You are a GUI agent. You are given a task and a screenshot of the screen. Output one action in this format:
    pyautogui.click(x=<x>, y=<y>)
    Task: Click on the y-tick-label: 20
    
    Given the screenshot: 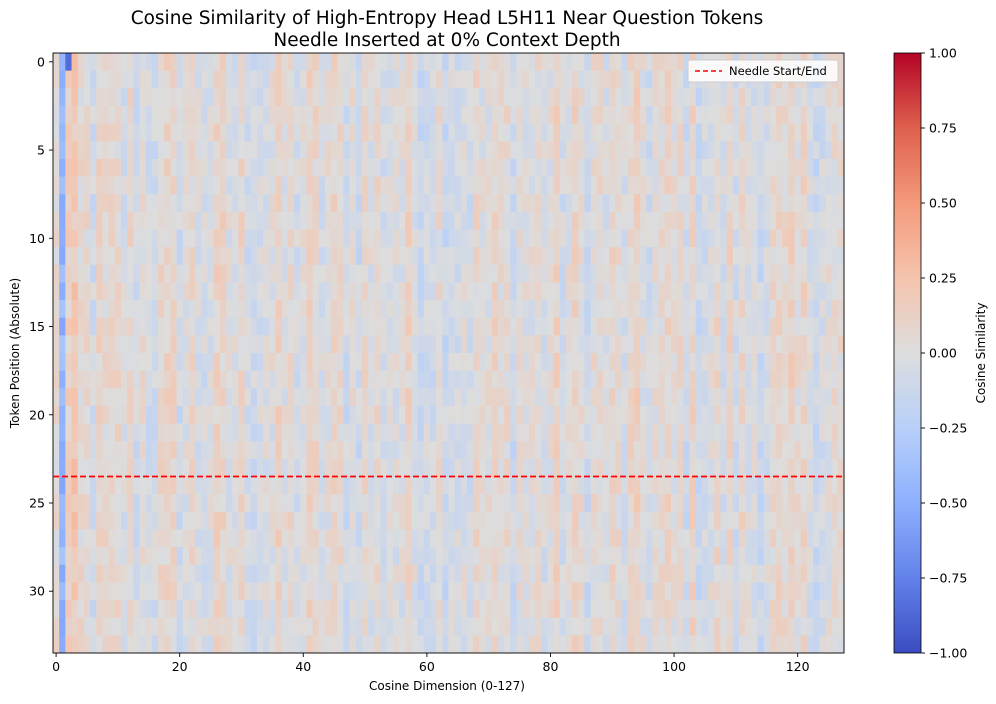 What is the action you would take?
    pyautogui.click(x=37, y=414)
    